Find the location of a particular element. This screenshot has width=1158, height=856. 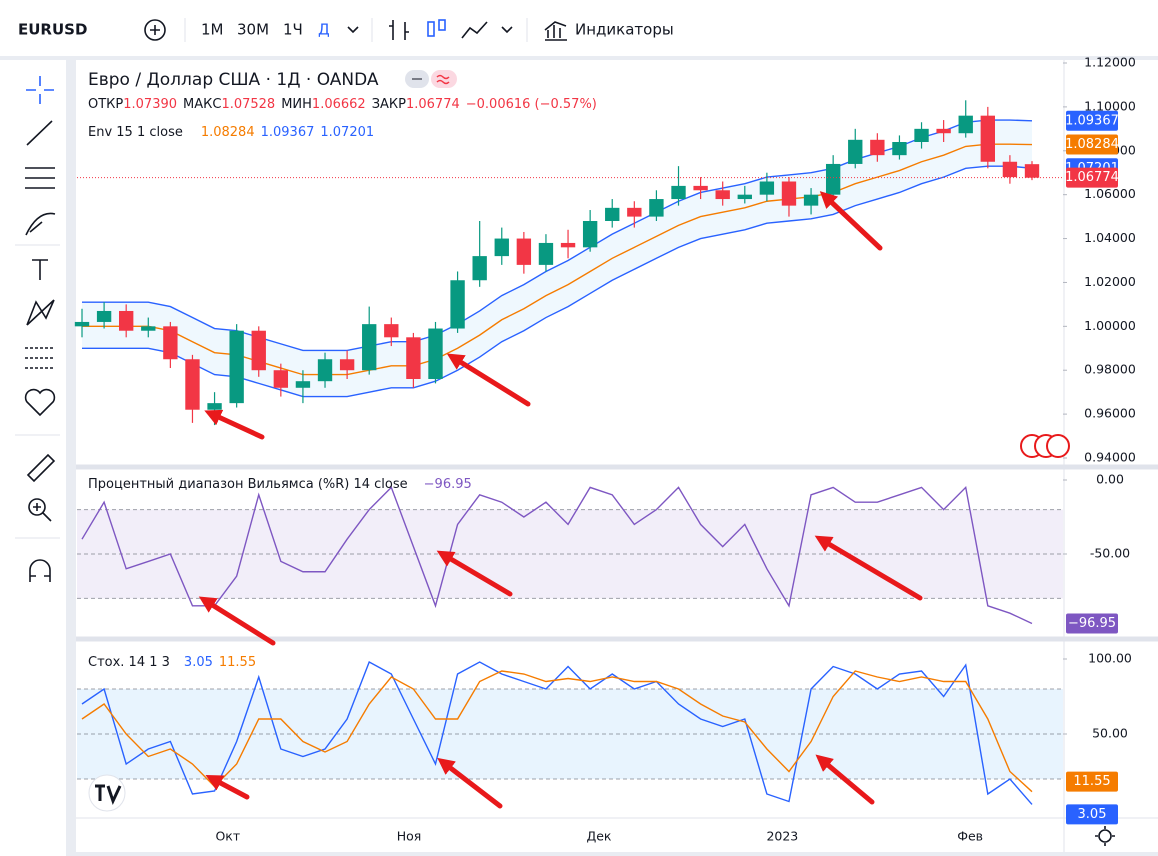

y-tick-label: 0.96000 is located at coordinates (1110, 413).